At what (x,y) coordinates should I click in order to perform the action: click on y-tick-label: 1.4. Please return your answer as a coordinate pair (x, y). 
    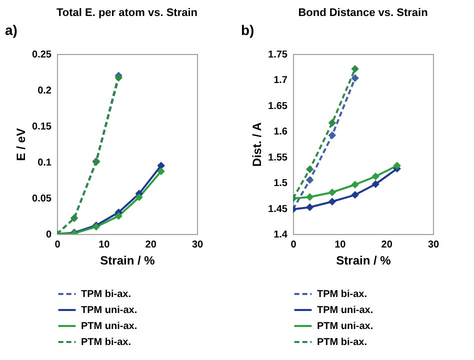
    Looking at the image, I should click on (281, 235).